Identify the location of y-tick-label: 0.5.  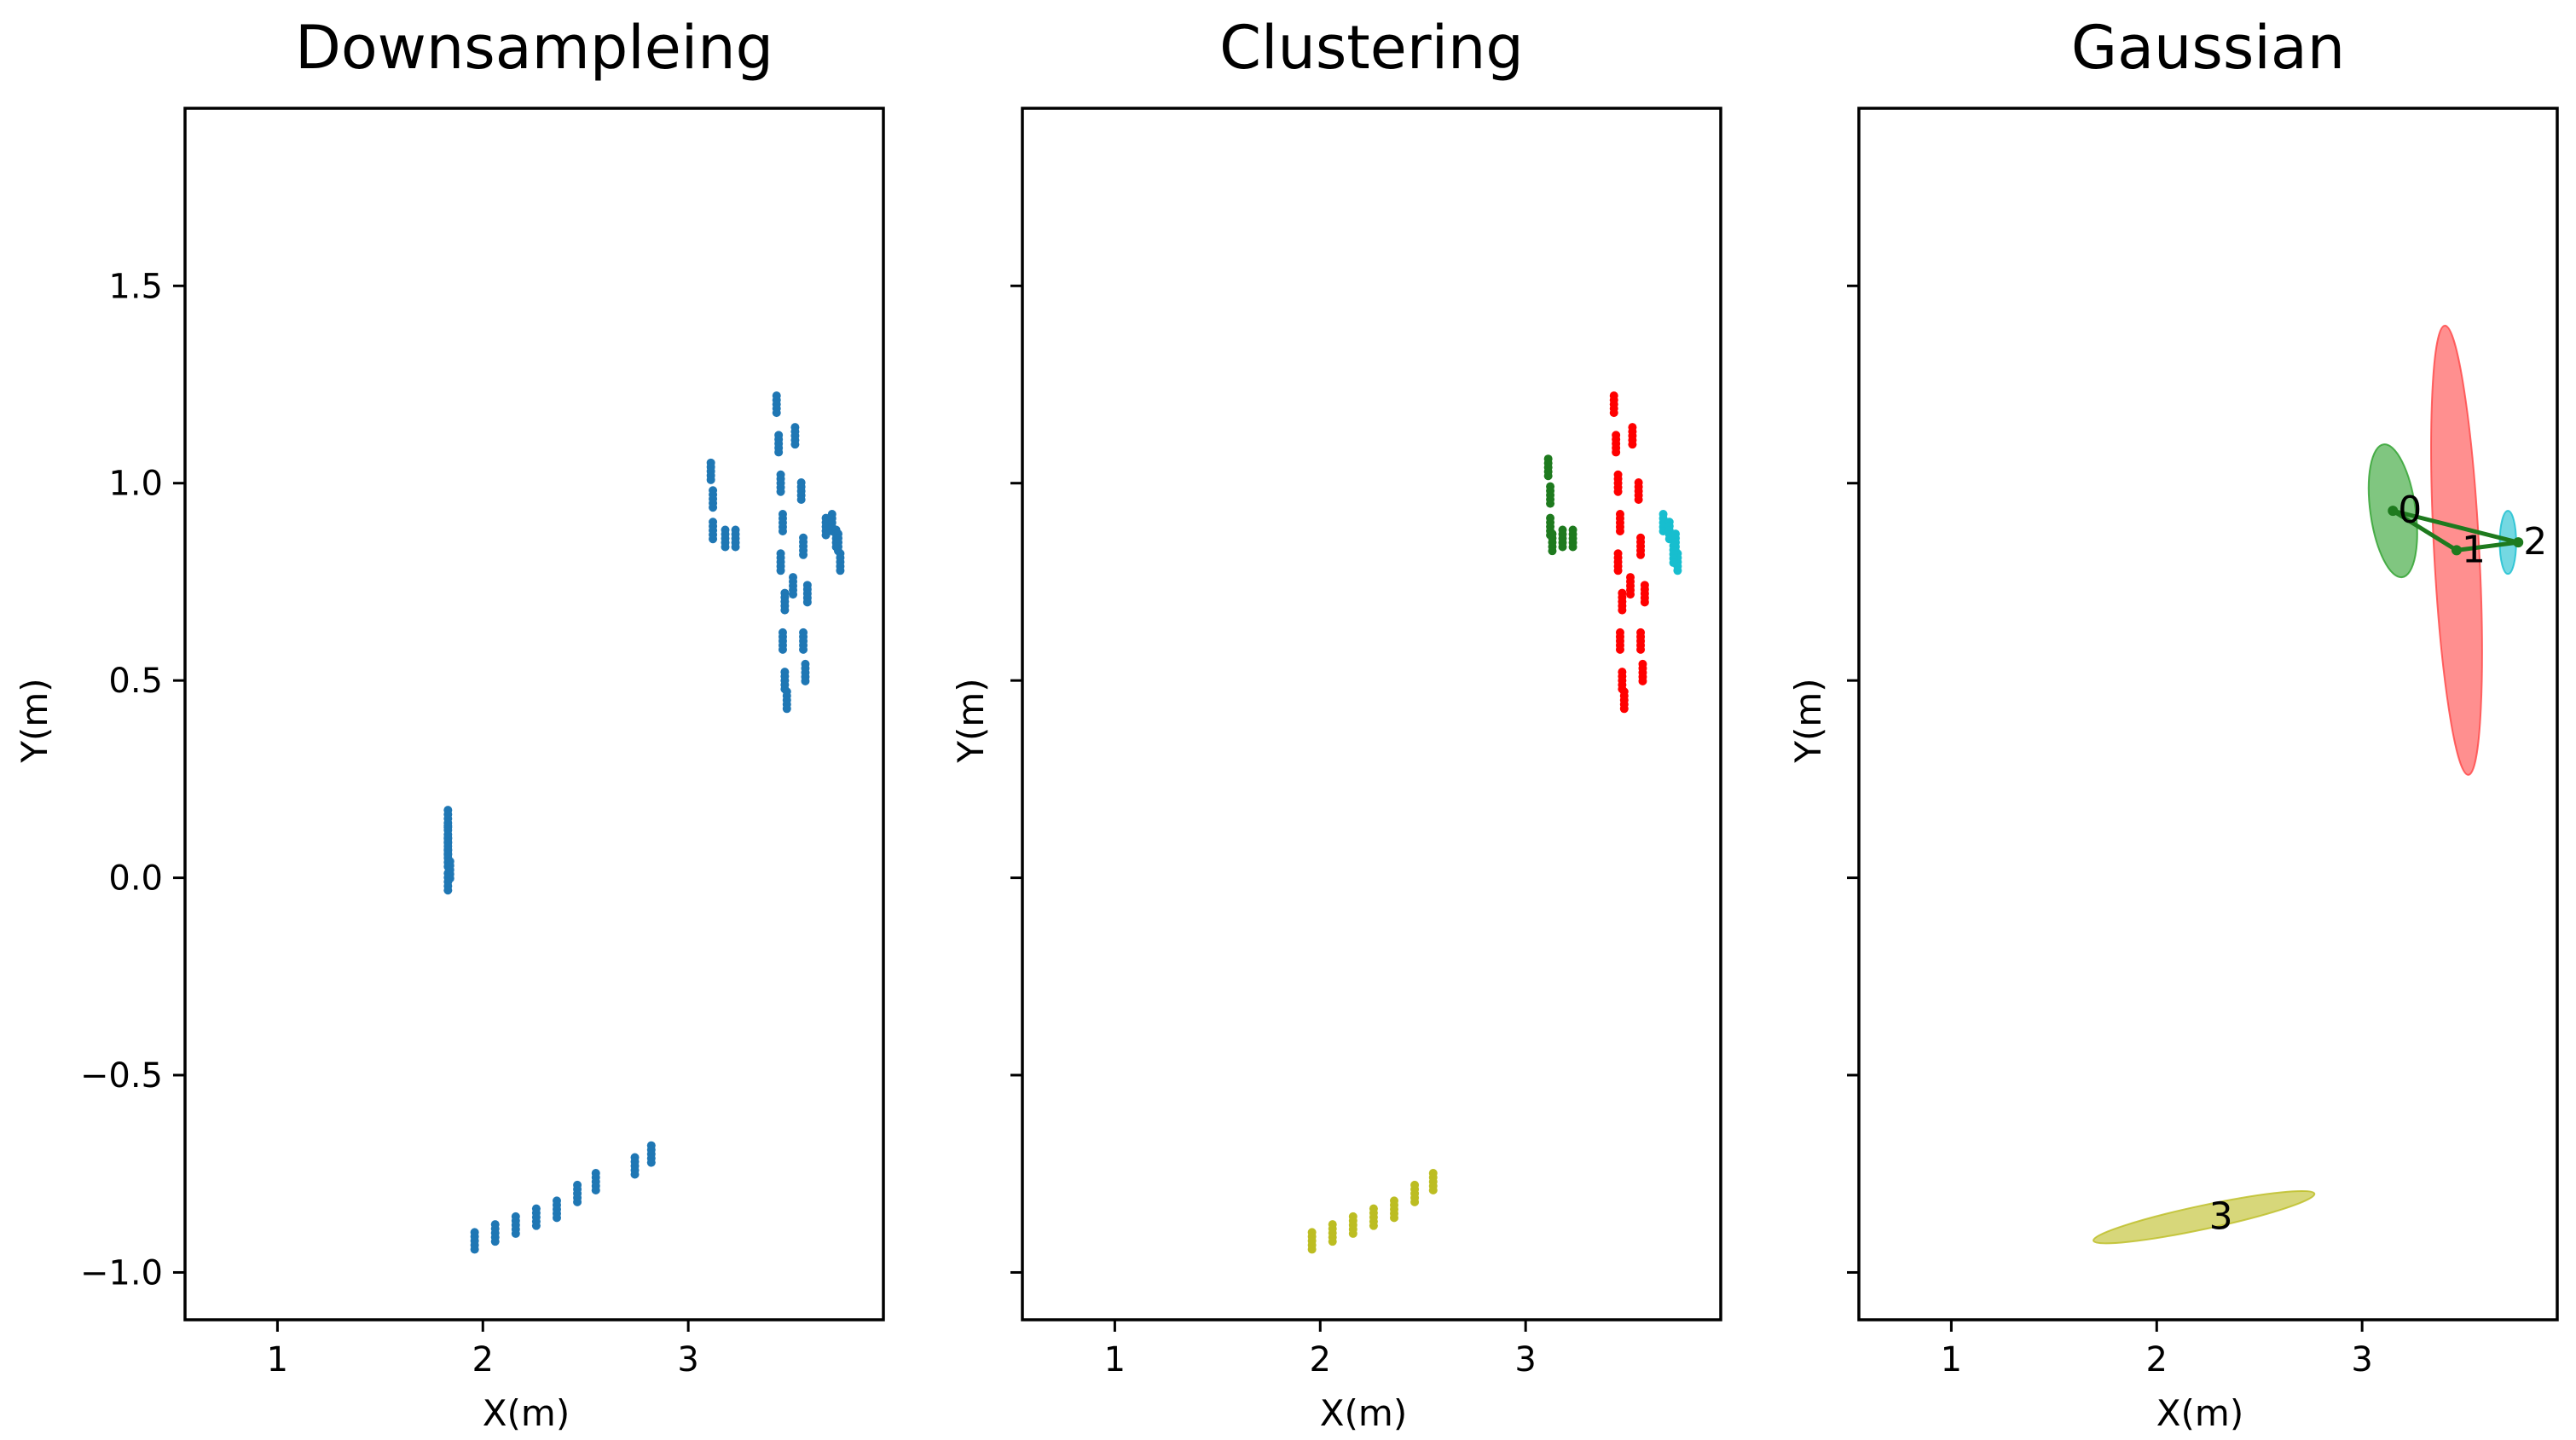
(135, 681).